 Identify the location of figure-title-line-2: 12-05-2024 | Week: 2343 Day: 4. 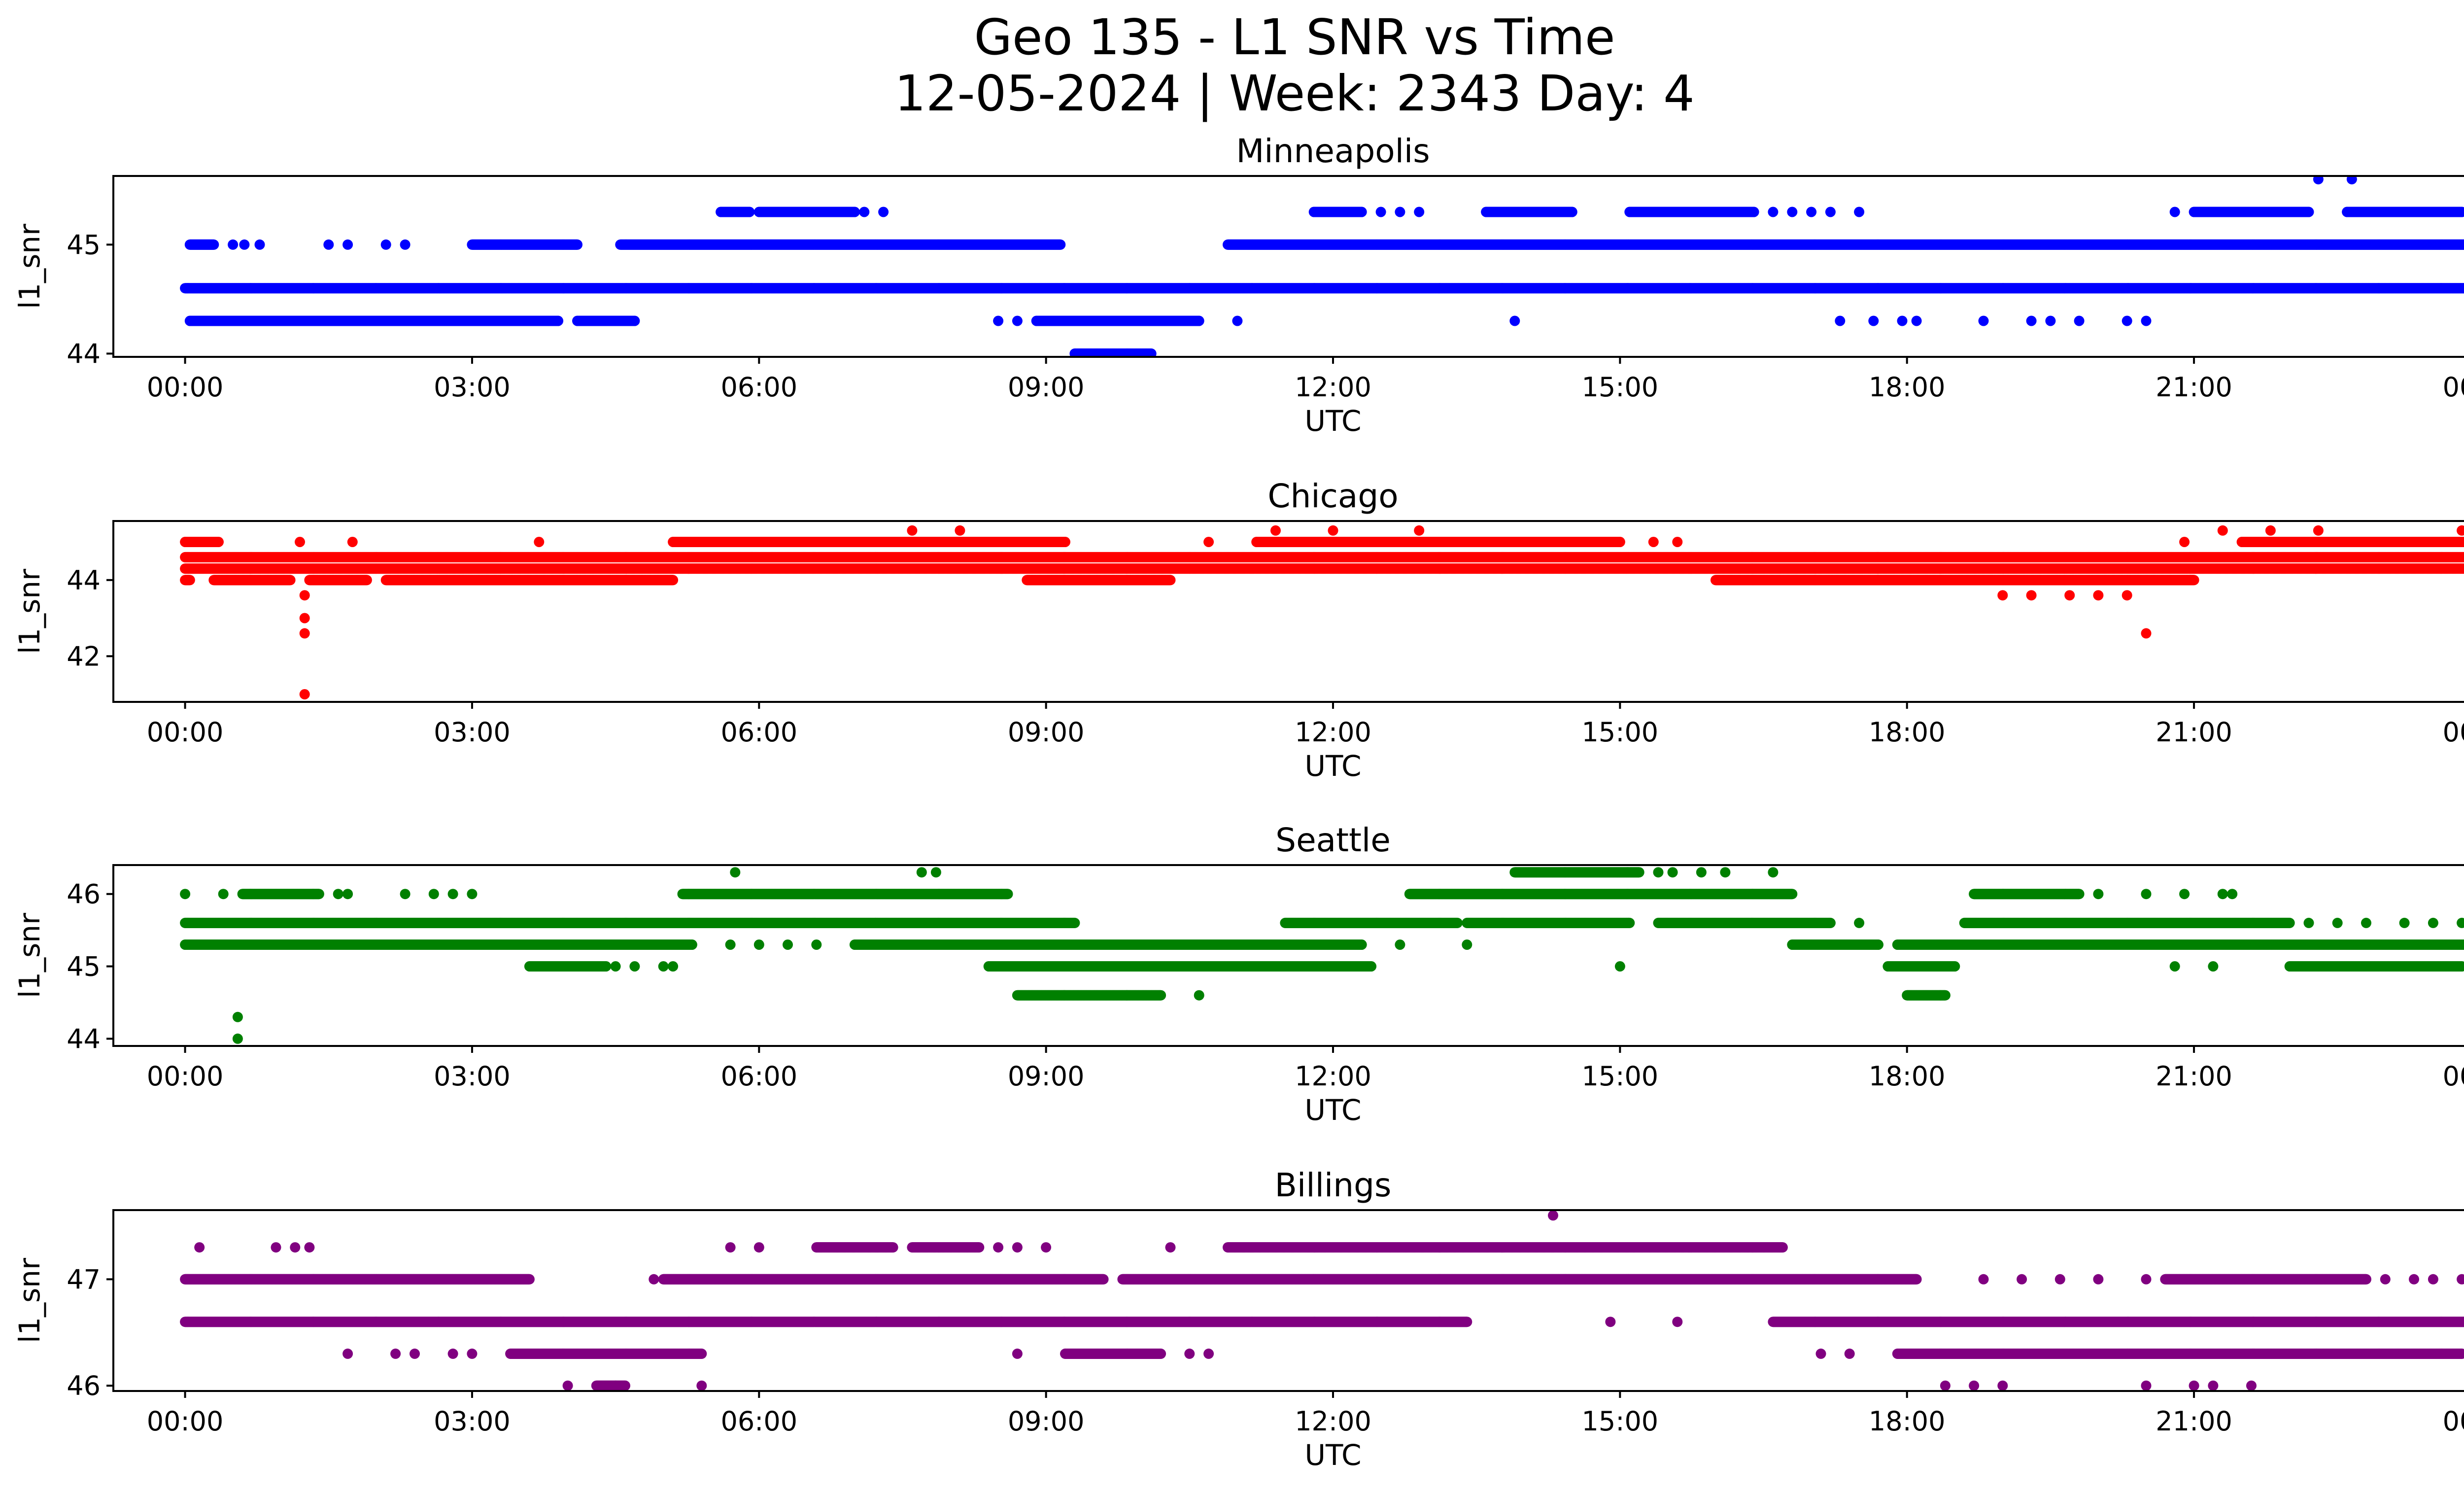
(1294, 93).